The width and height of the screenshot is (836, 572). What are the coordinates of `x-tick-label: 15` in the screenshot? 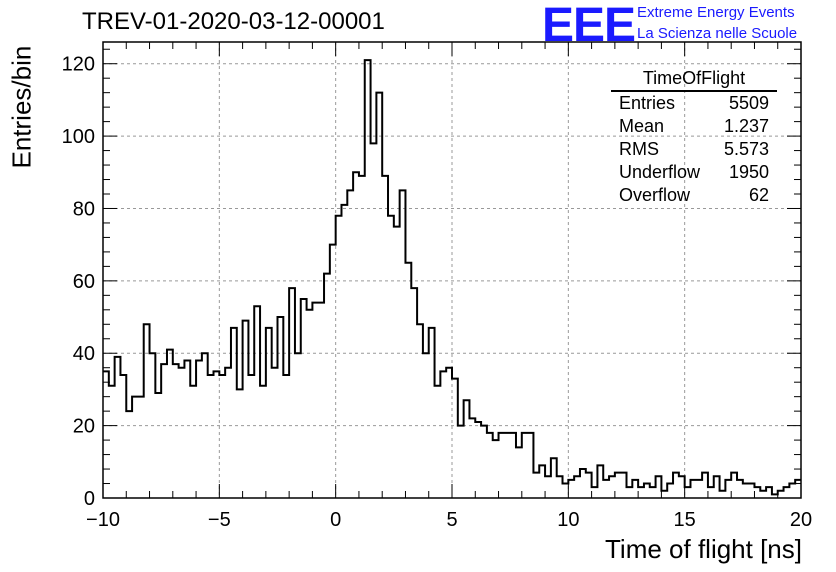 It's located at (685, 520).